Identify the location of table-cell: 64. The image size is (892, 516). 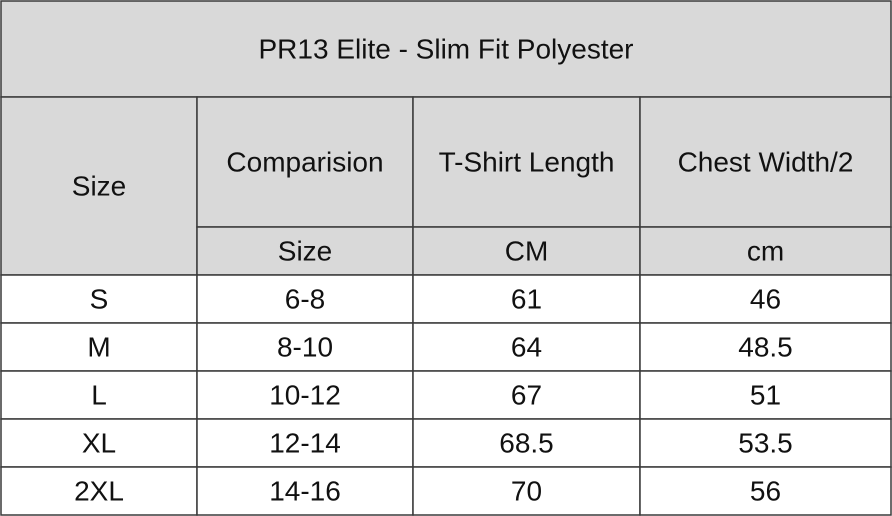
(526, 346).